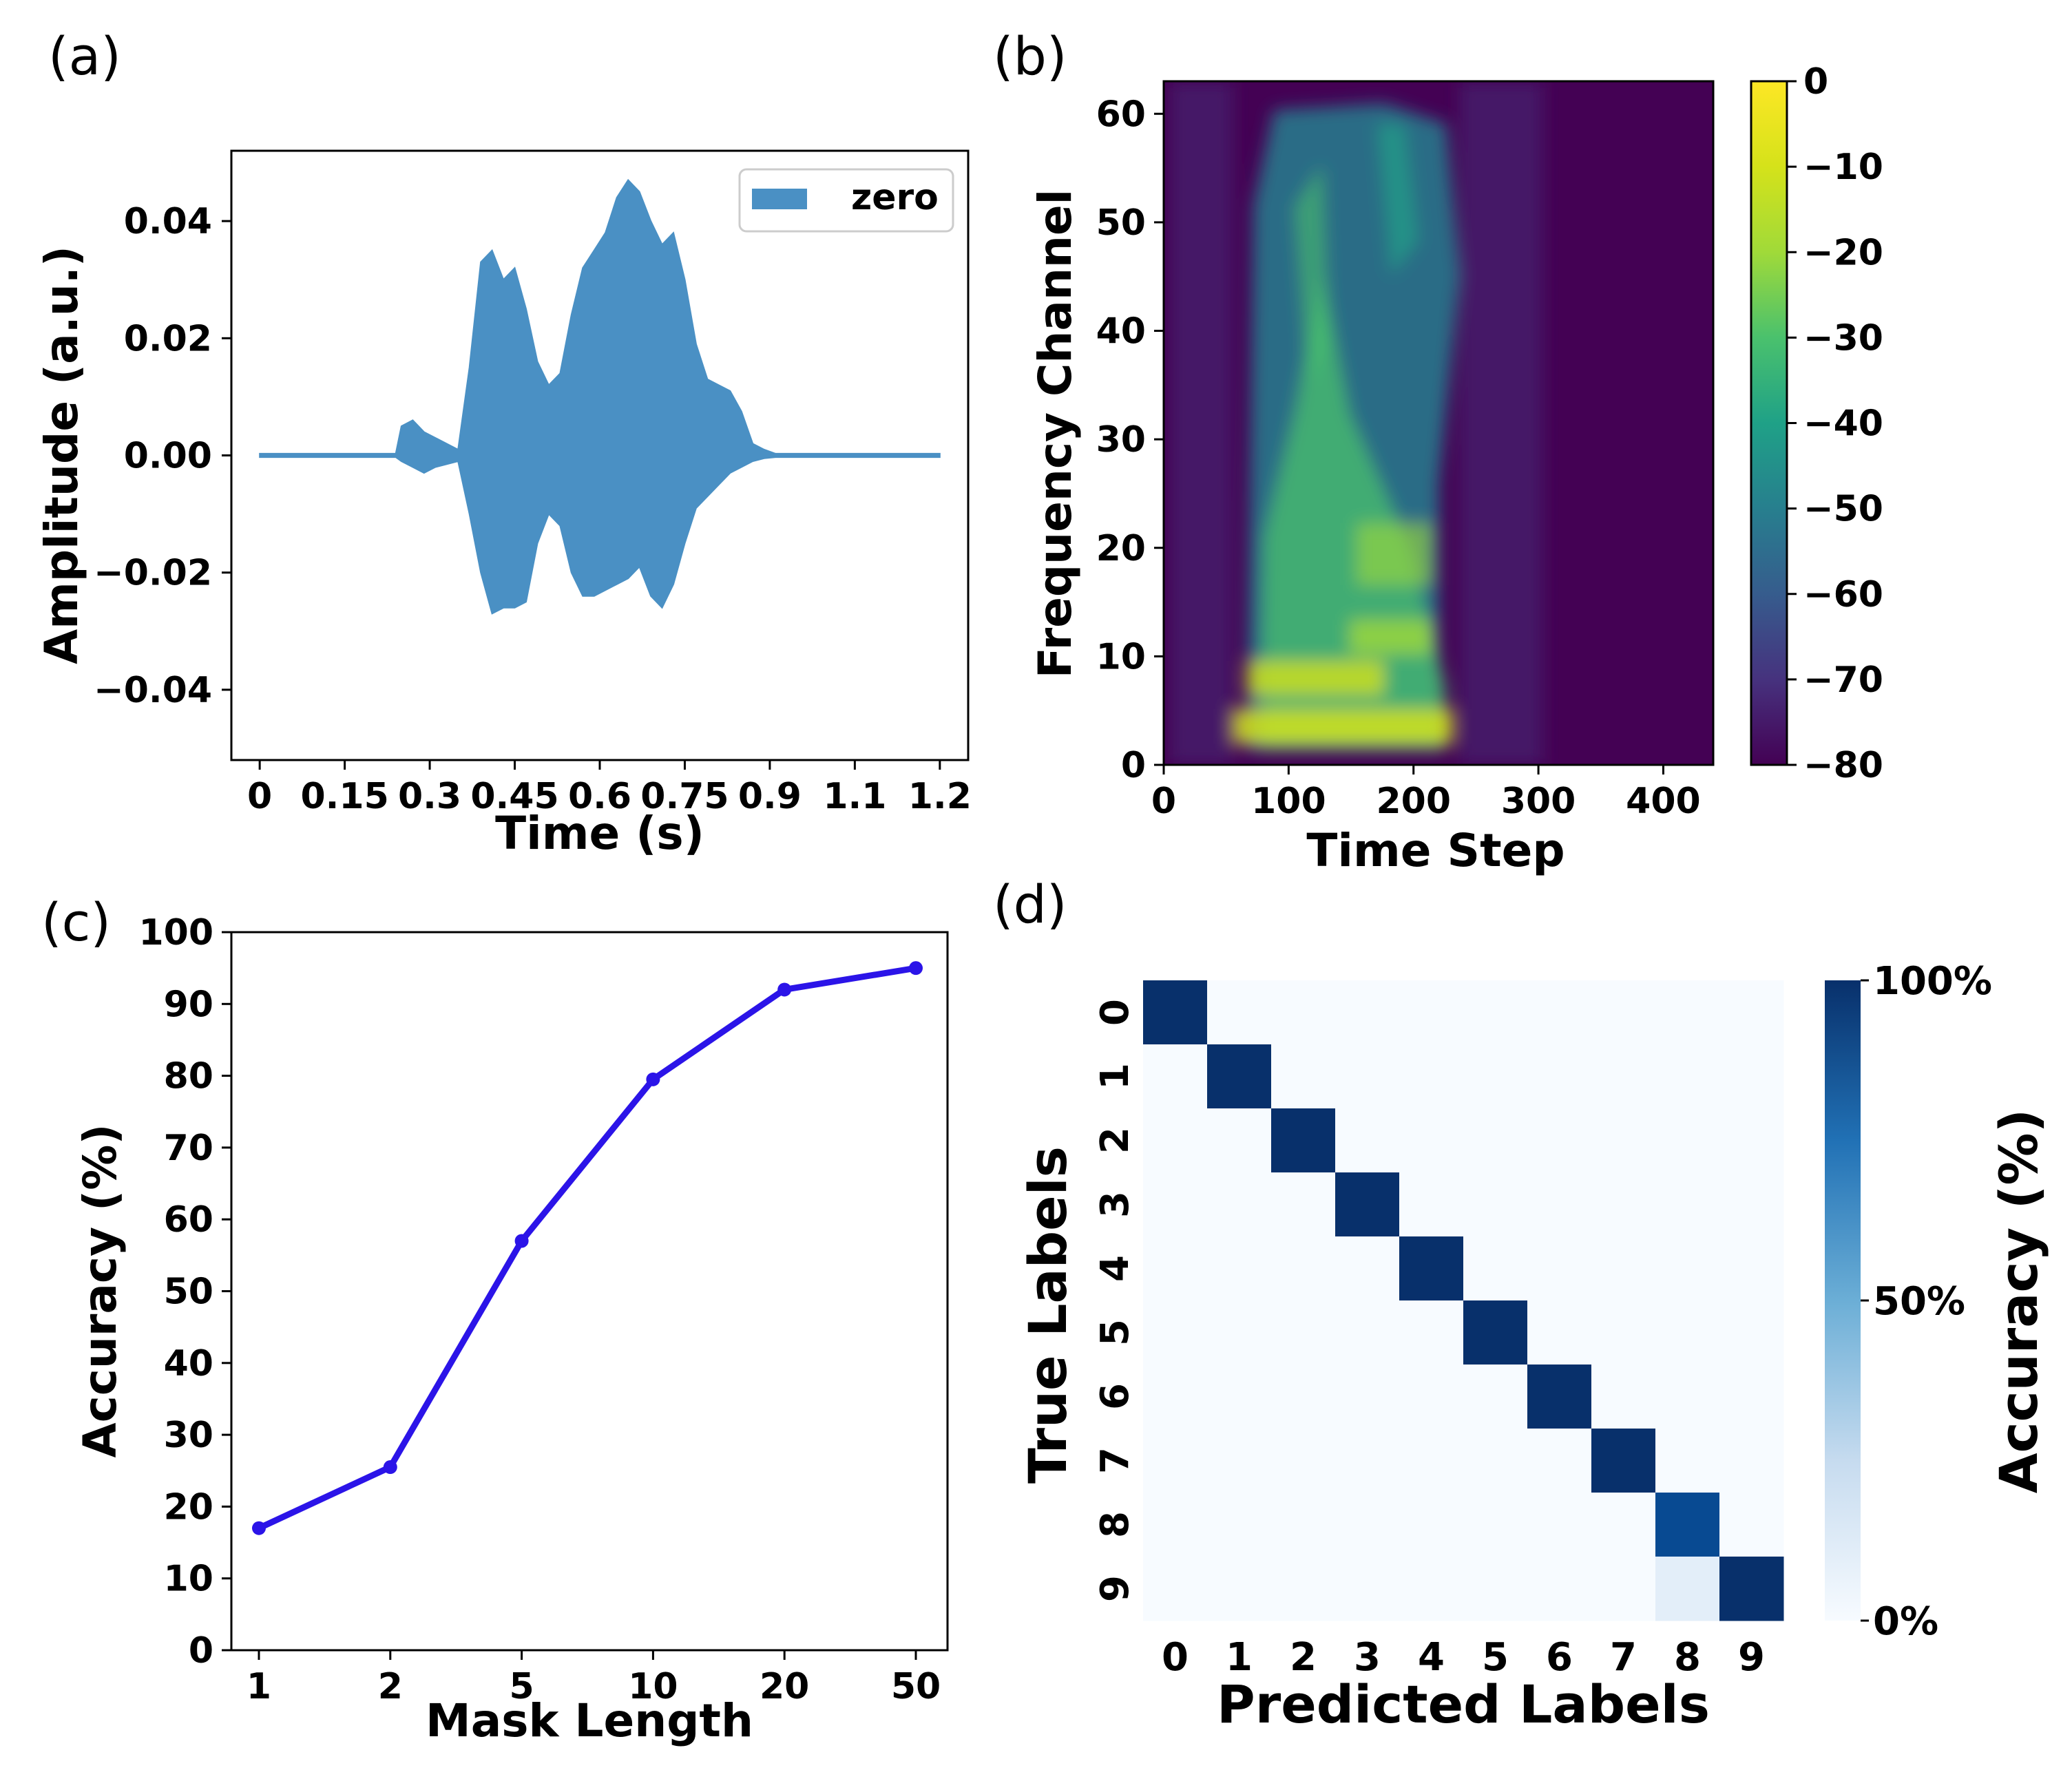 The image size is (2072, 1770). Describe the element at coordinates (189, 1220) in the screenshot. I see `accuracy-y-tick-label: 60` at that location.